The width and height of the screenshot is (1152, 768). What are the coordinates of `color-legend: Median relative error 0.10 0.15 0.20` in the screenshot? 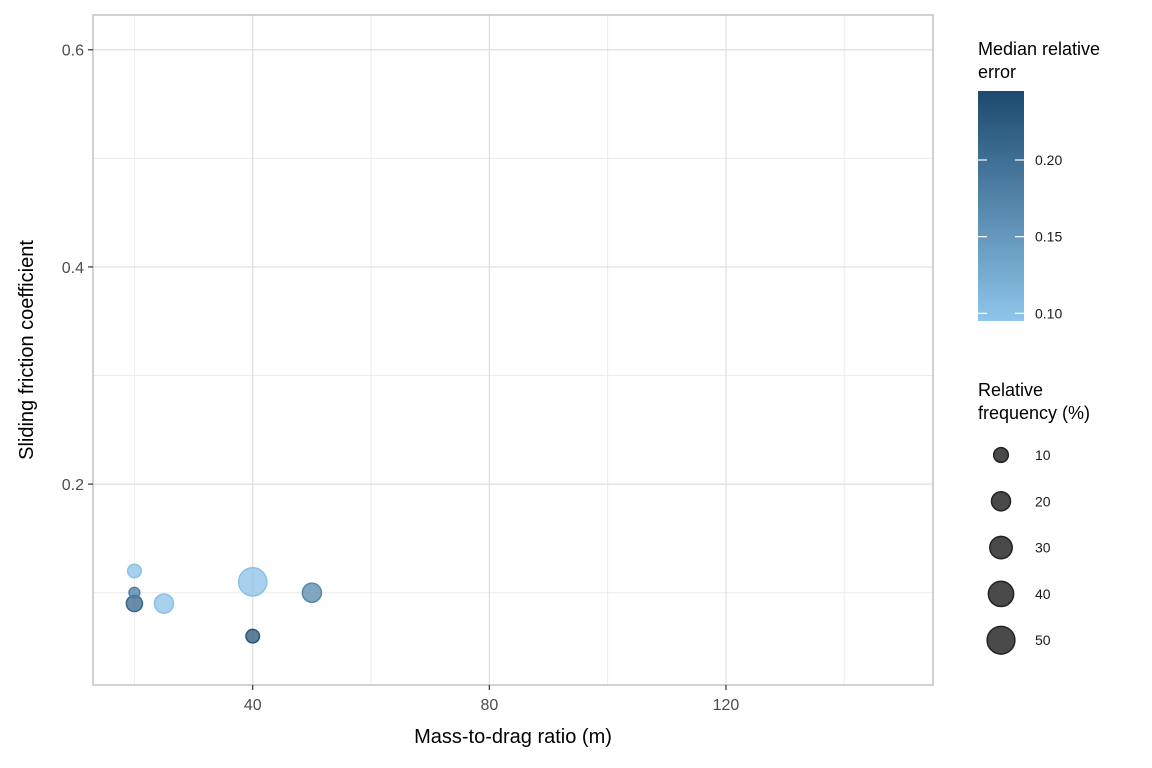 It's located at (1039, 180).